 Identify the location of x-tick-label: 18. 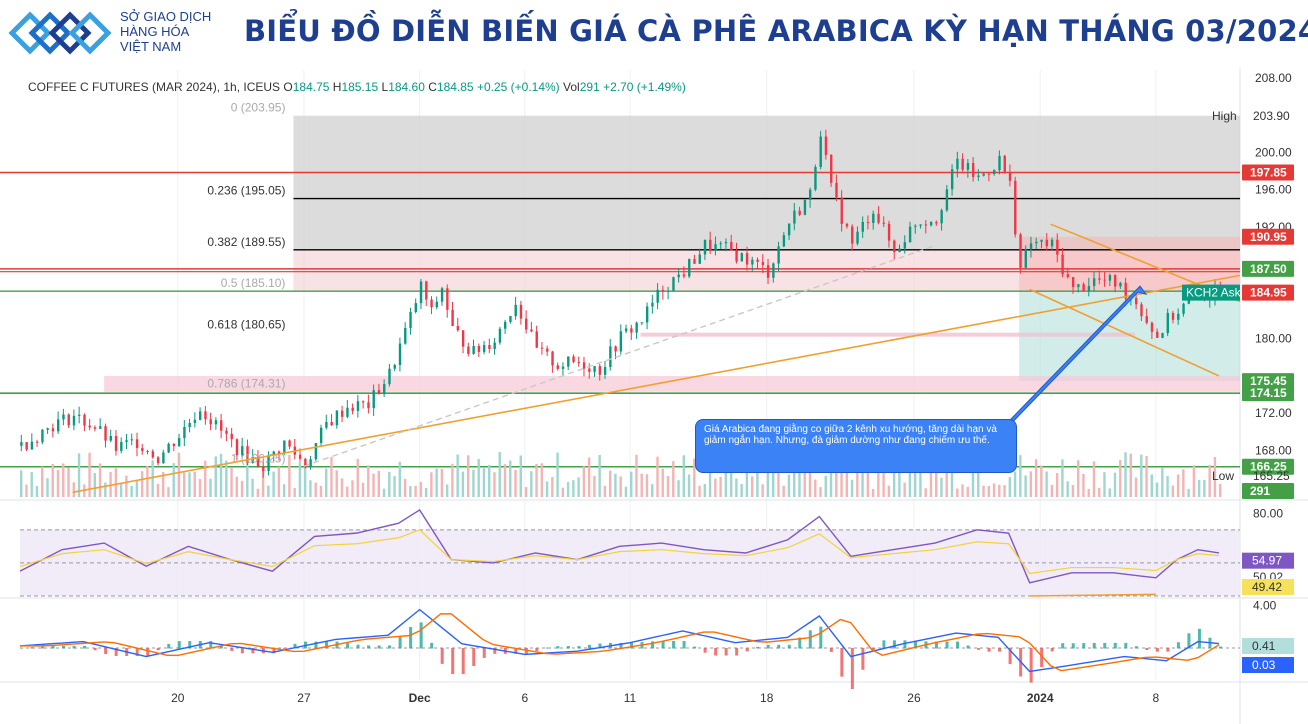
(767, 698).